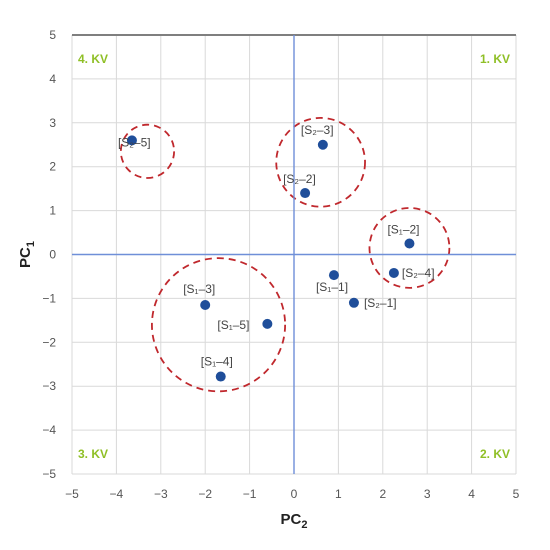 This screenshot has width=550, height=550. I want to click on y-tick-label: −5, so click(49, 474).